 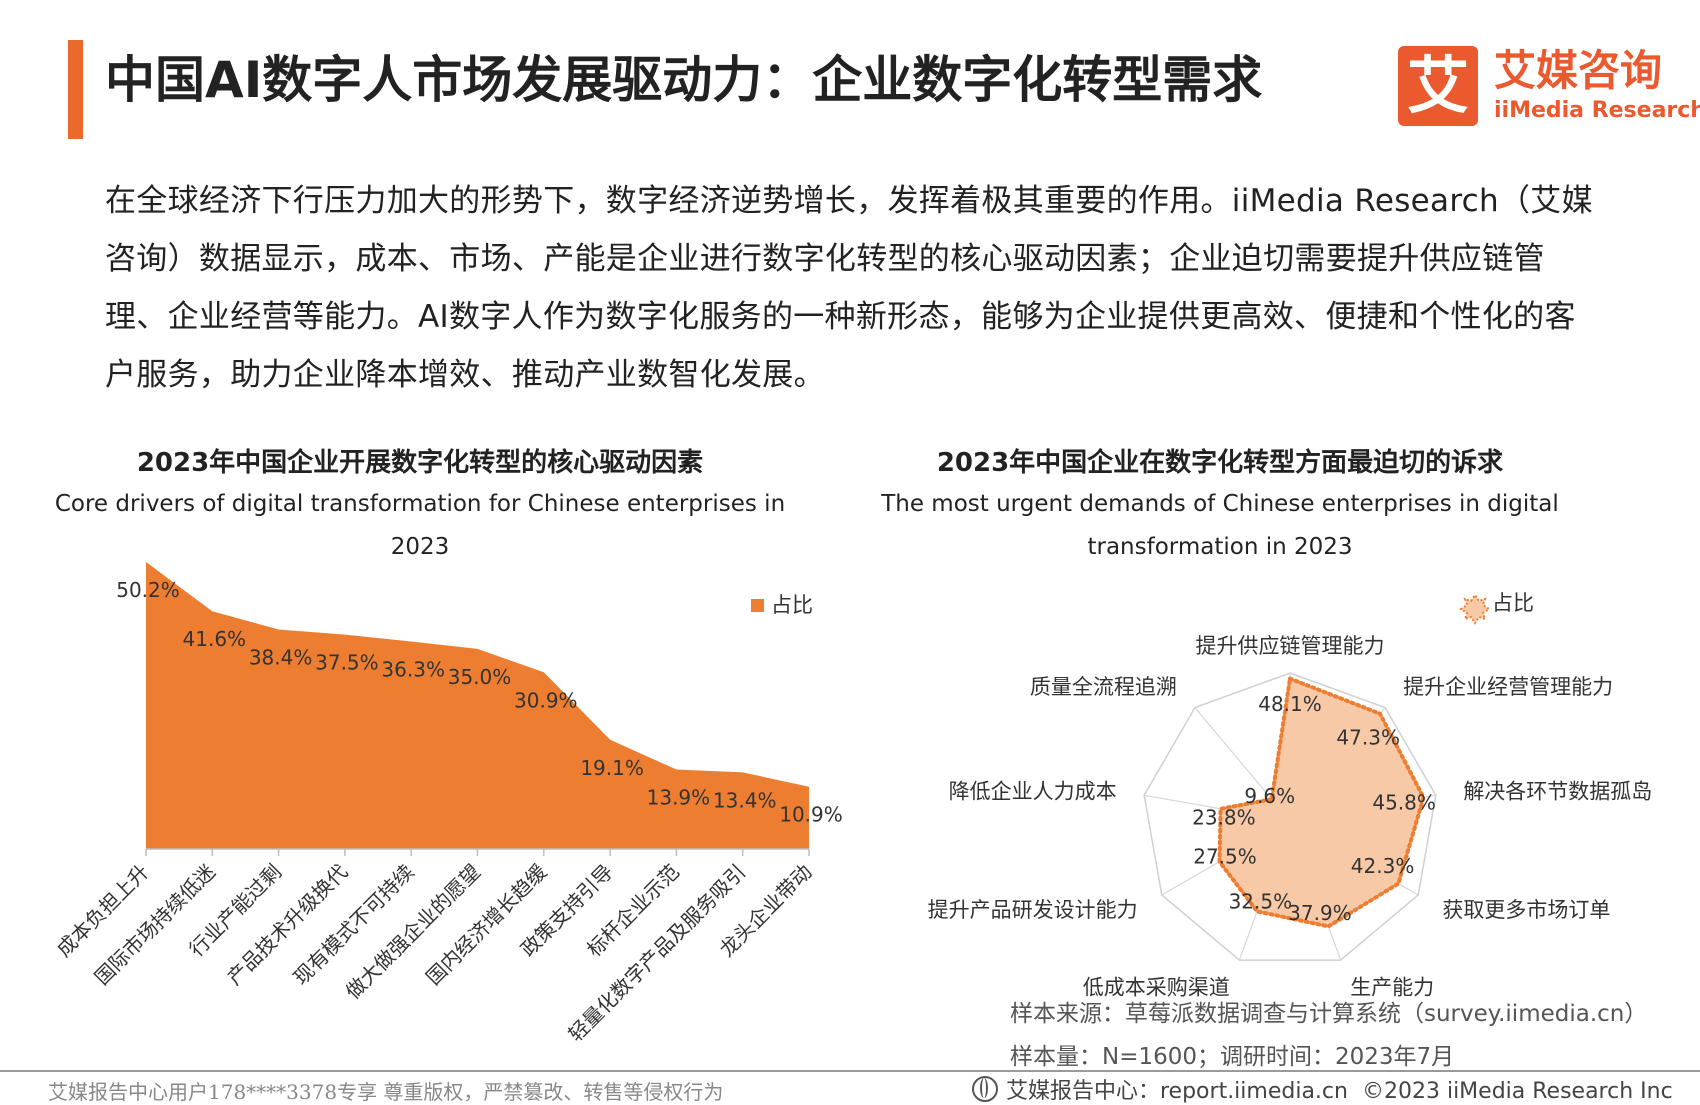 What do you see at coordinates (1320, 913) in the screenshot?
I see `radar-value-label-5: 37.9%` at bounding box center [1320, 913].